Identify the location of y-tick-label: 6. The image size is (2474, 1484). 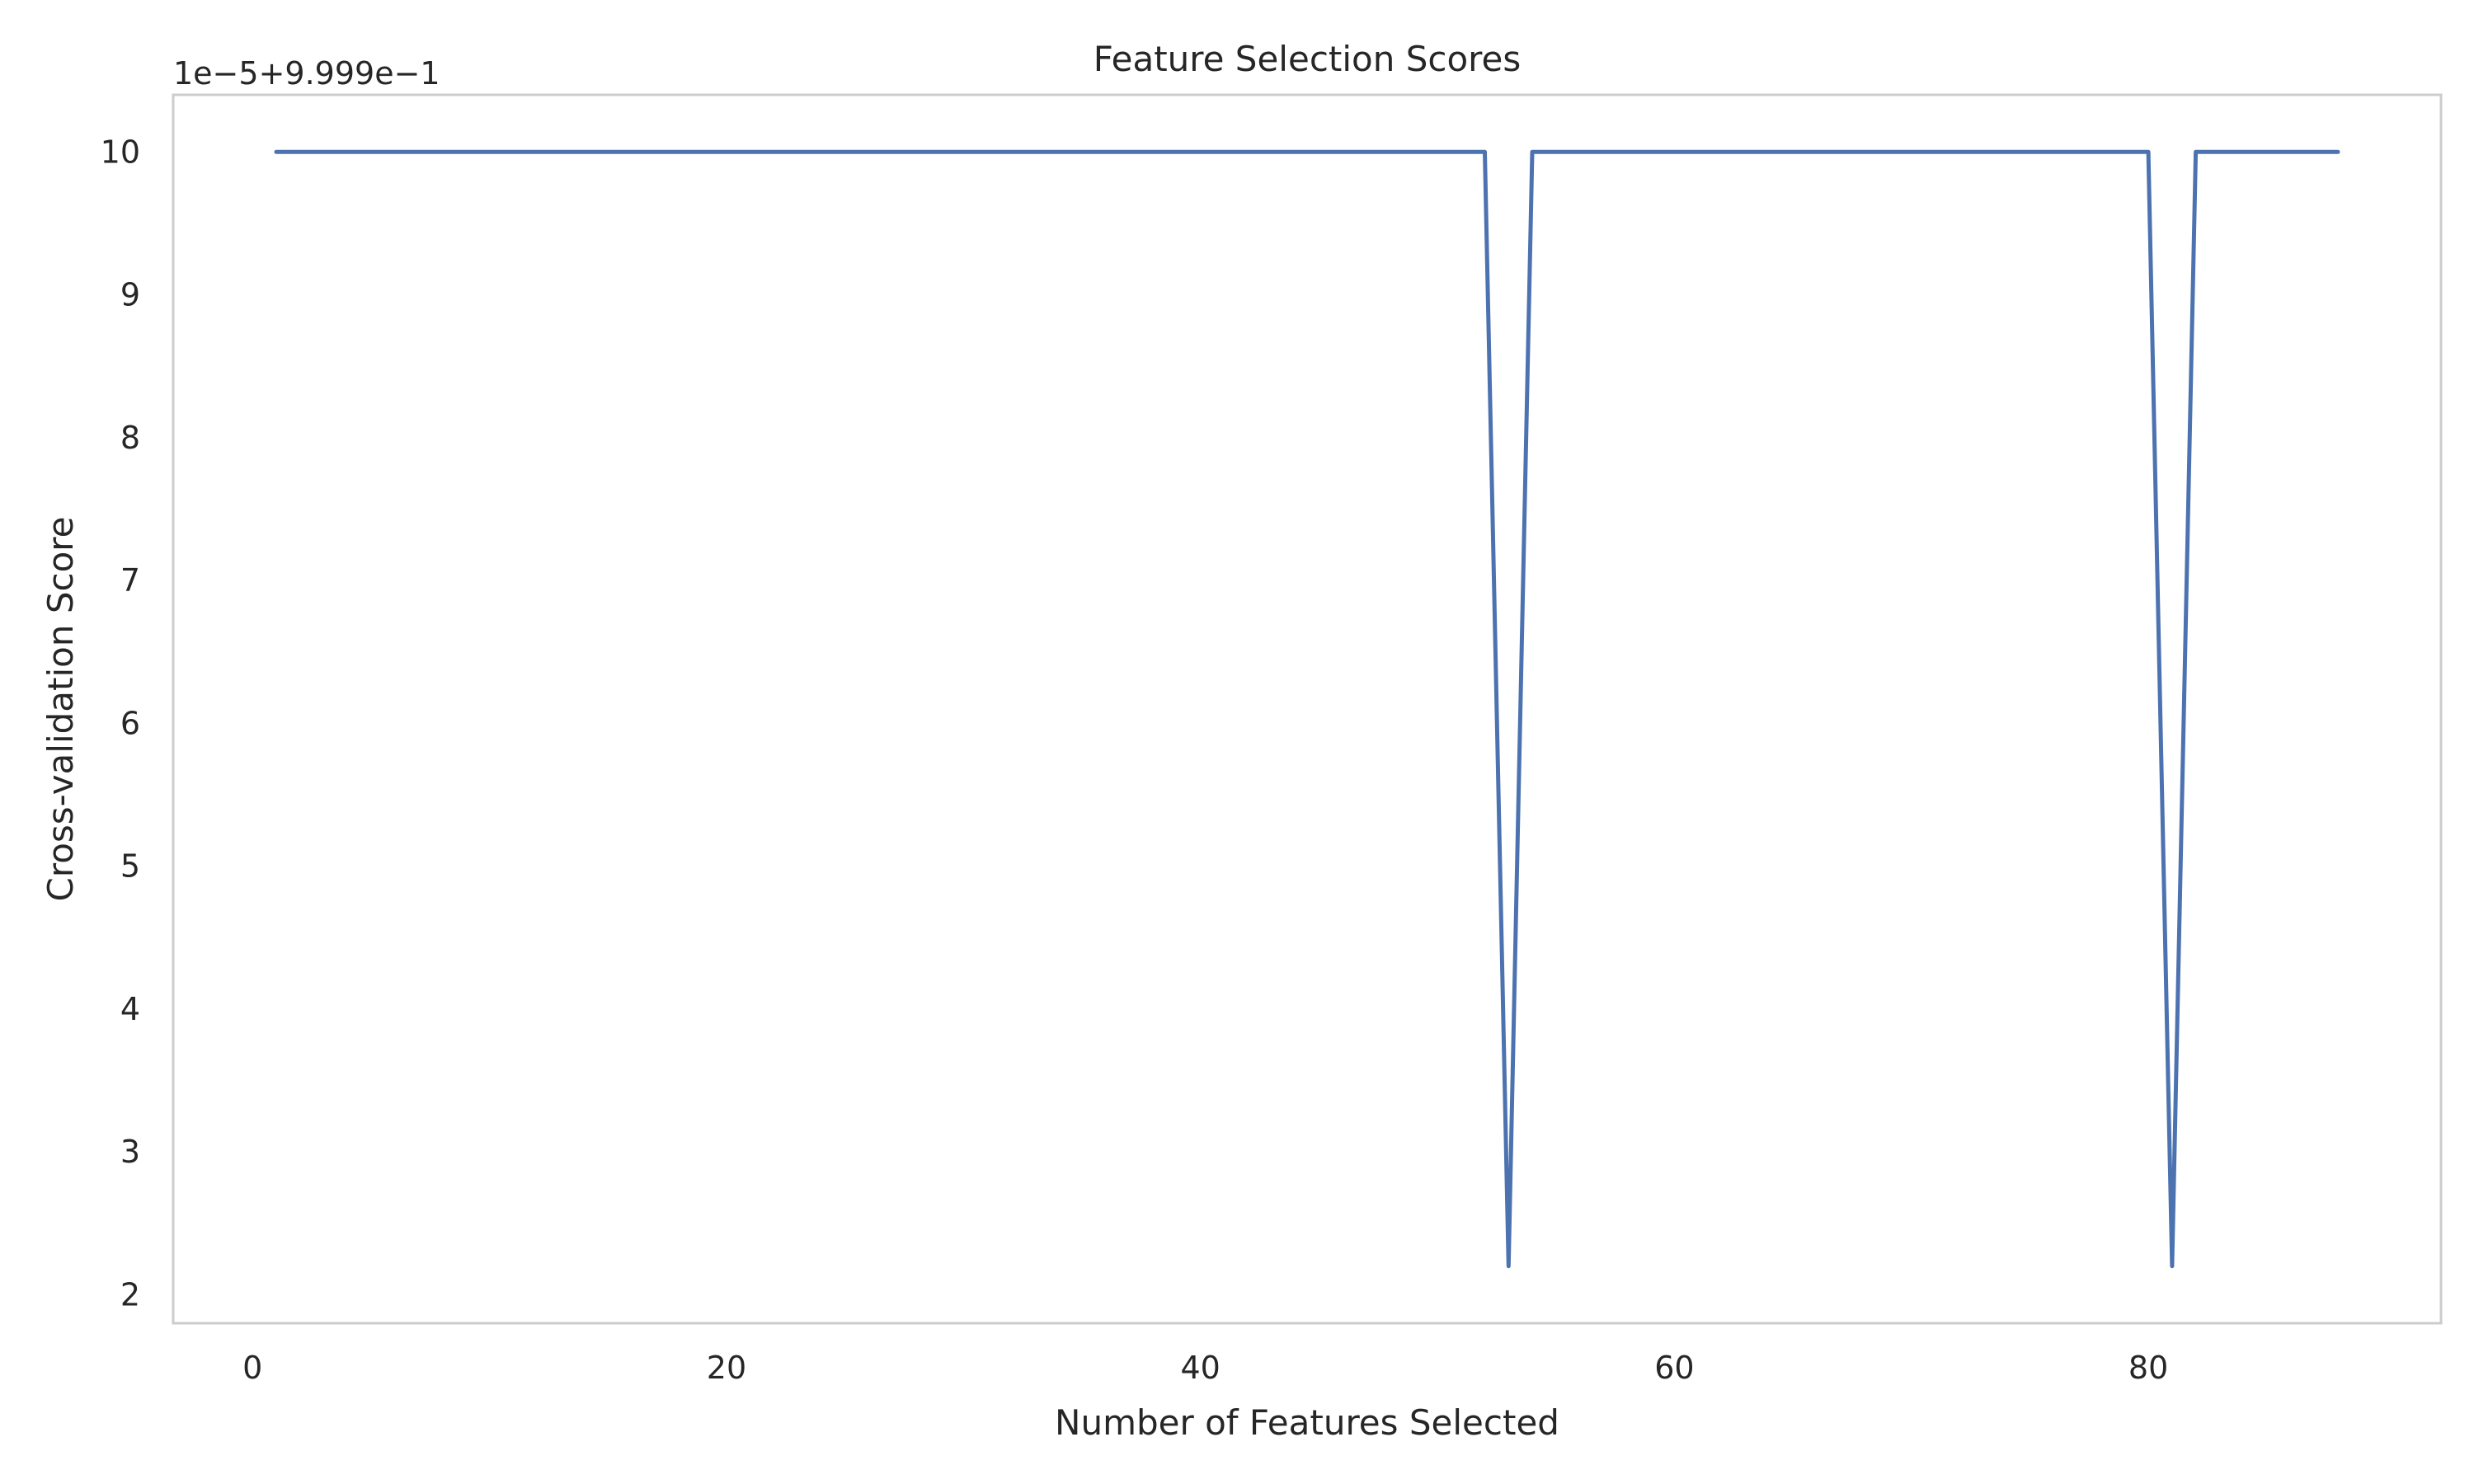
(130, 723).